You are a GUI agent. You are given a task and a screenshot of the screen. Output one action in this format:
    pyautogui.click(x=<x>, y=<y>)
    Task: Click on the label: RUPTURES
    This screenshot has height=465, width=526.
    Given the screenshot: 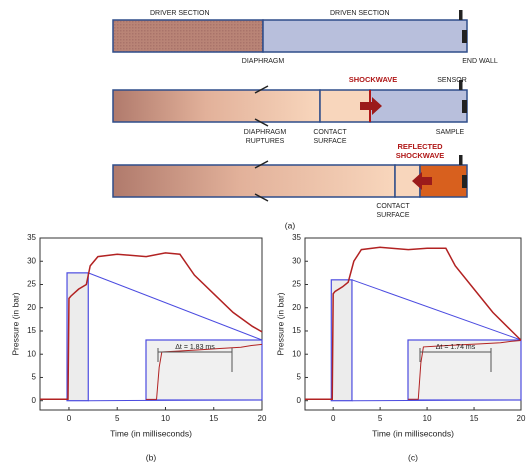 What is the action you would take?
    pyautogui.click(x=265, y=141)
    